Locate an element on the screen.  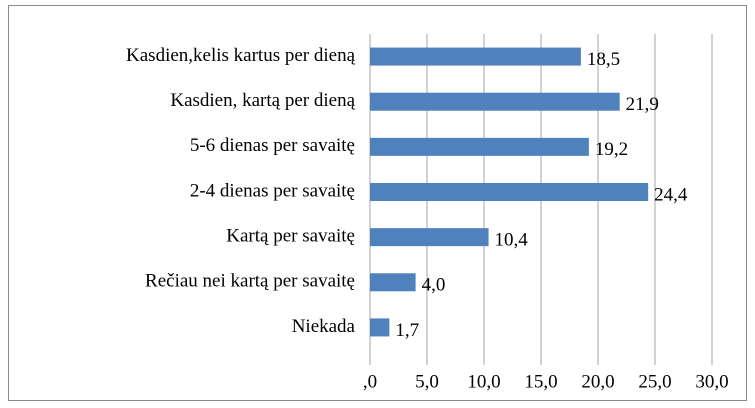
x-tick-label: ,0 is located at coordinates (370, 381).